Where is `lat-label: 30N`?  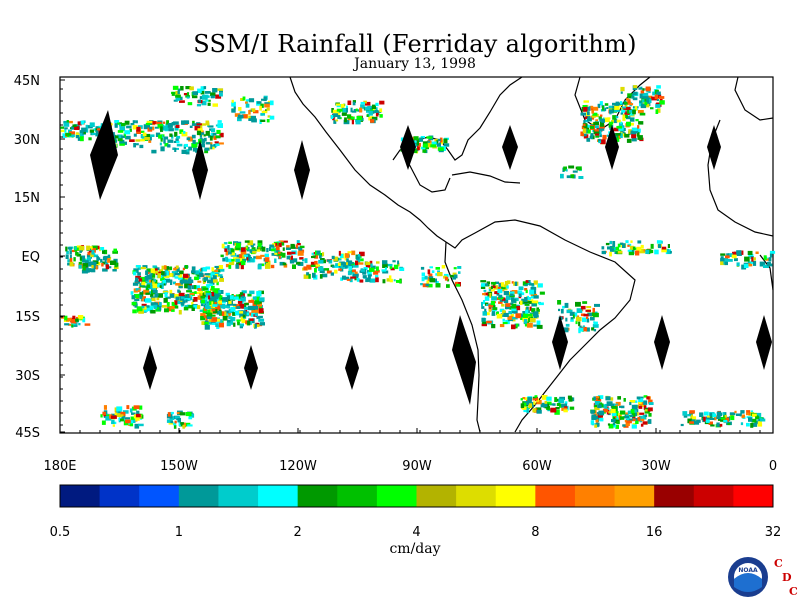 lat-label: 30N is located at coordinates (27, 140).